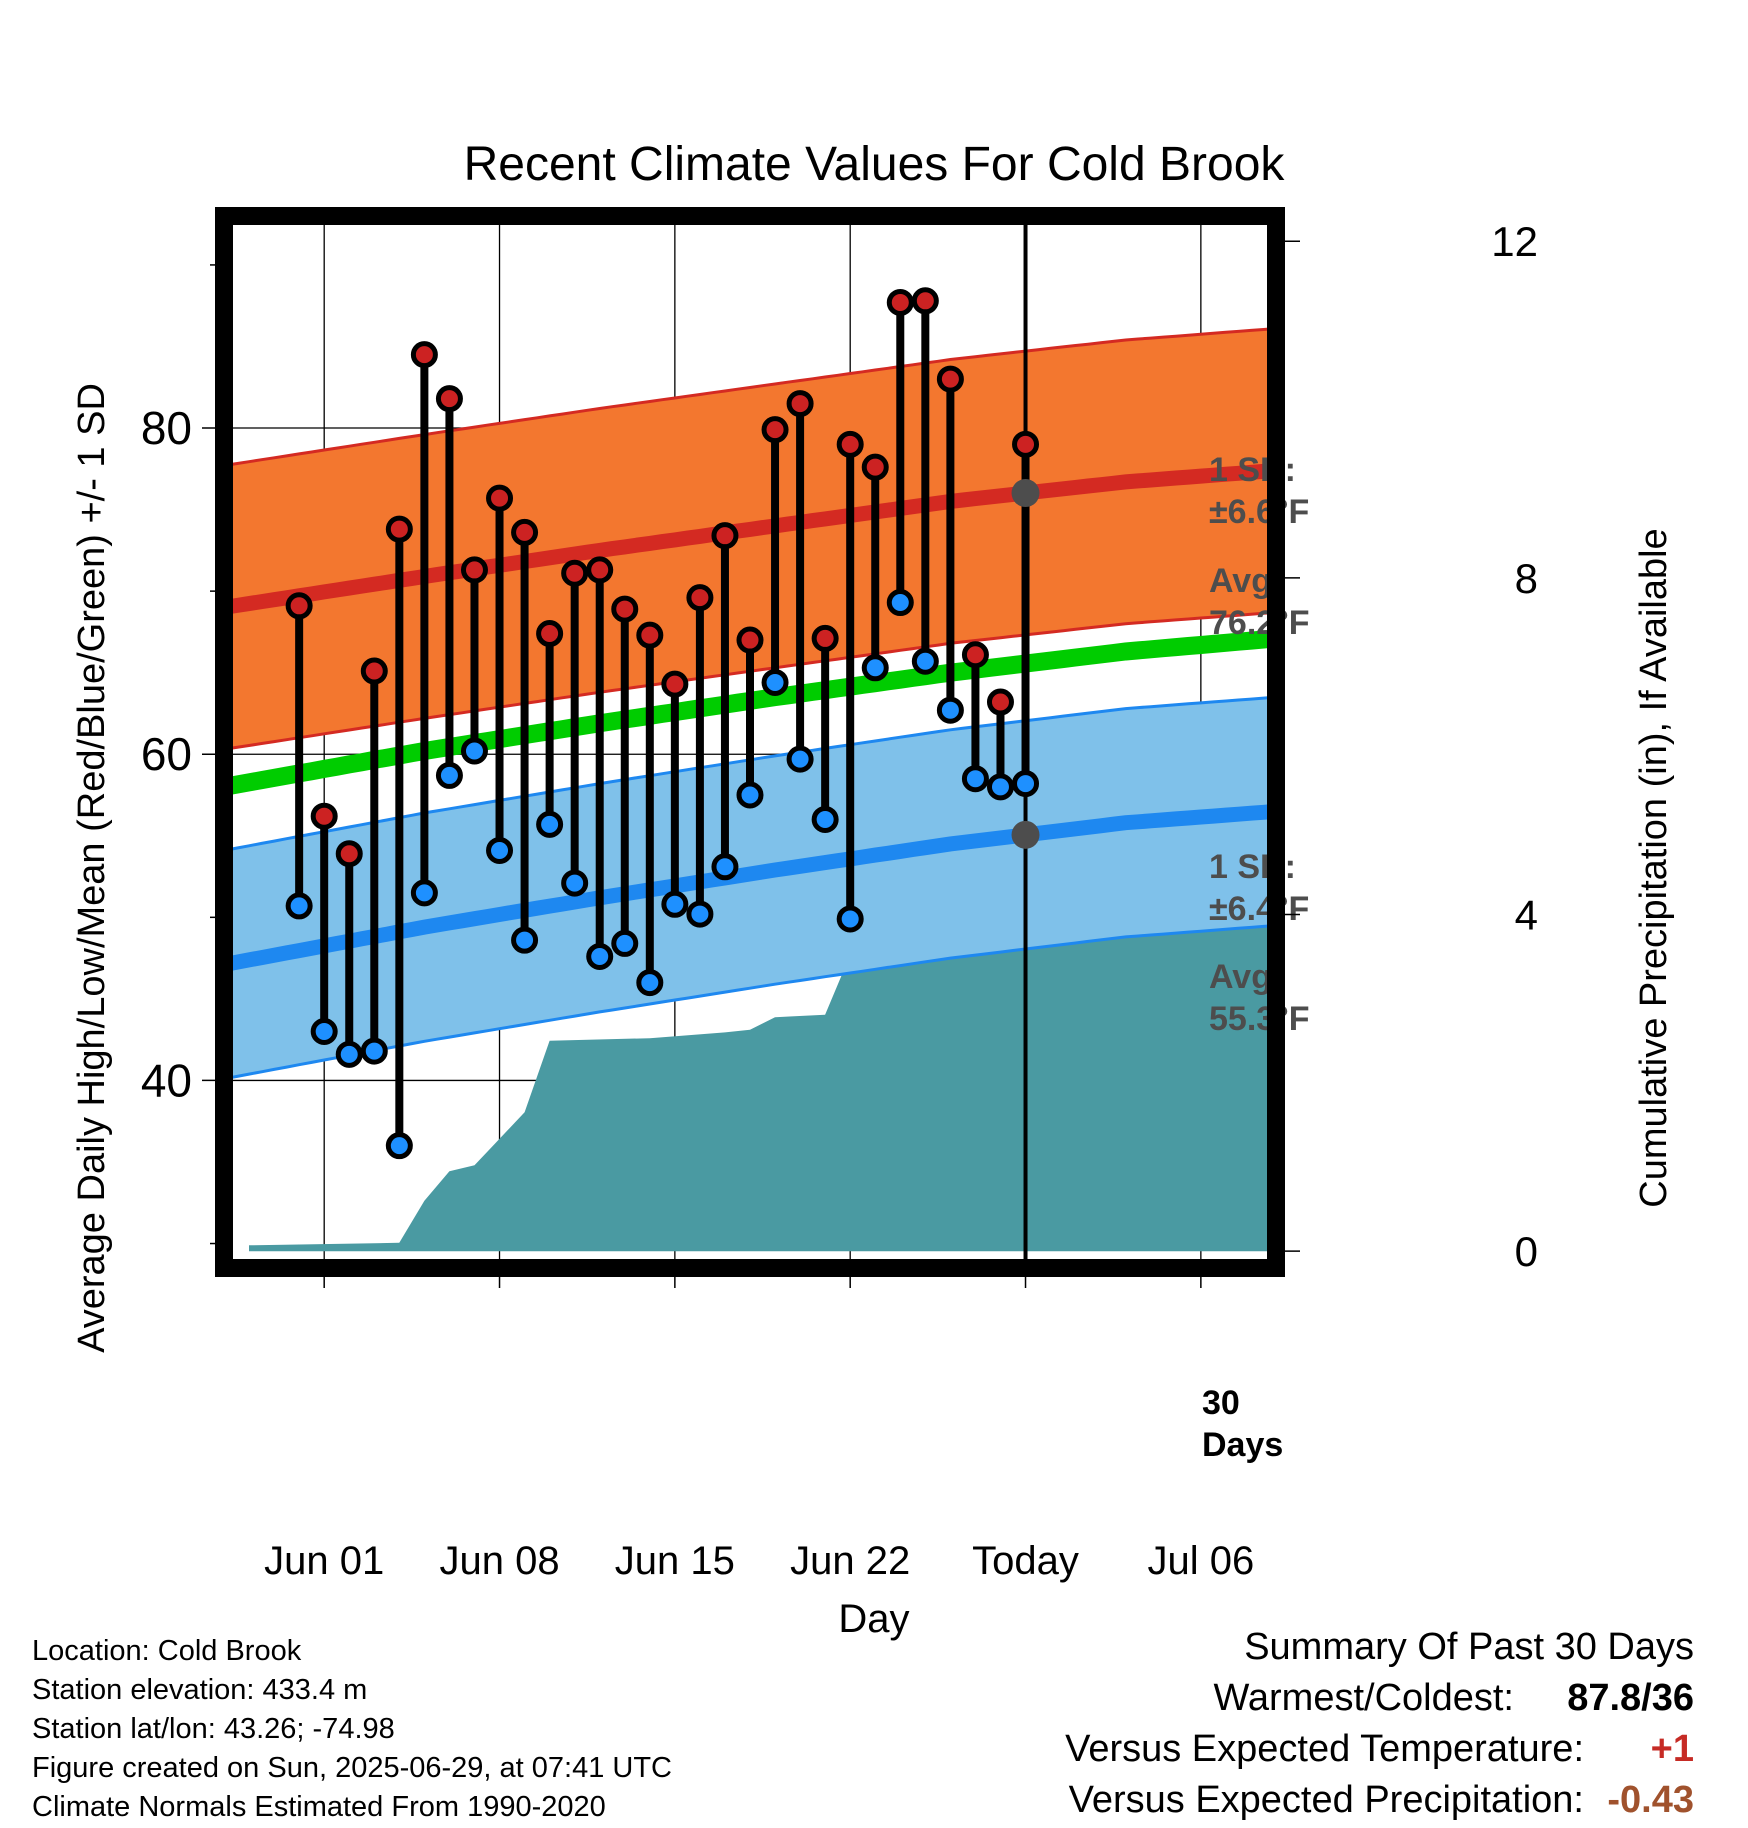 Image resolution: width=1748 pixels, height=1828 pixels. What do you see at coordinates (1025, 493) in the screenshot?
I see `today-avg-high-marker` at bounding box center [1025, 493].